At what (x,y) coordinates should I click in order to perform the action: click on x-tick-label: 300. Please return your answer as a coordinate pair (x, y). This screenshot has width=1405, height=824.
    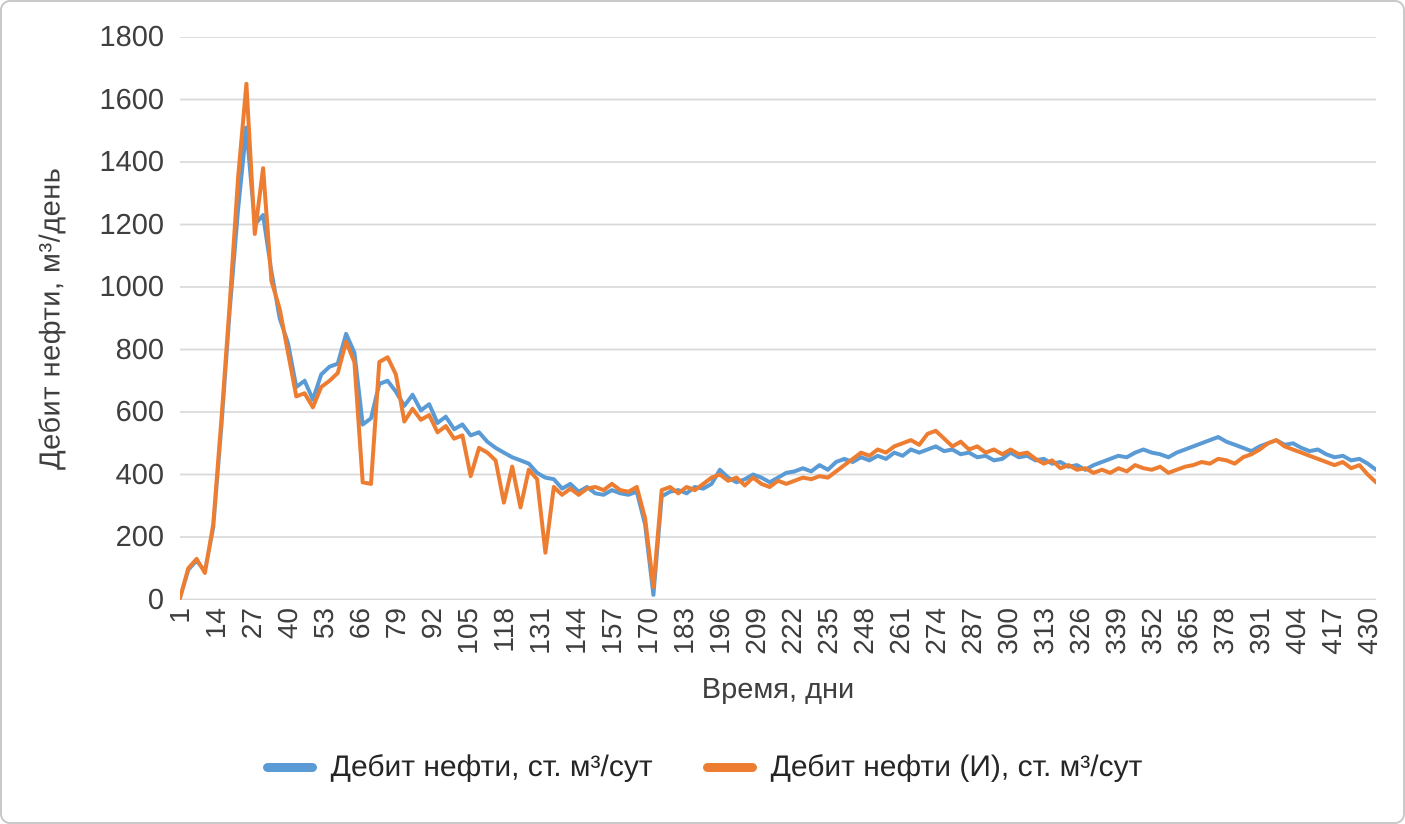
    Looking at the image, I should click on (1007, 631).